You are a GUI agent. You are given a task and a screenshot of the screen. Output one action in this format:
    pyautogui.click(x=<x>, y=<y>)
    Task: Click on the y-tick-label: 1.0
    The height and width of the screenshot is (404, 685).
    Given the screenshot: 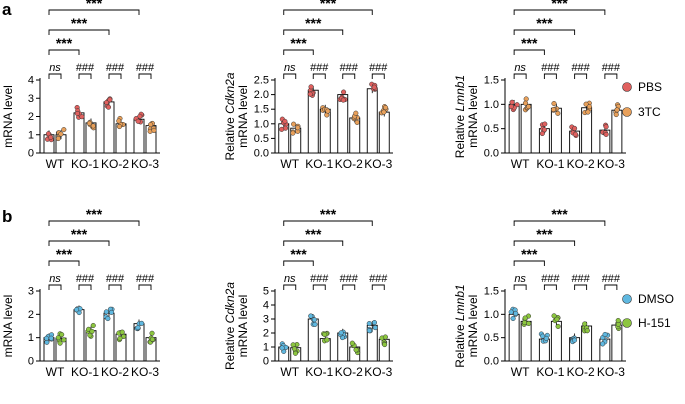 What is the action you would take?
    pyautogui.click(x=491, y=105)
    